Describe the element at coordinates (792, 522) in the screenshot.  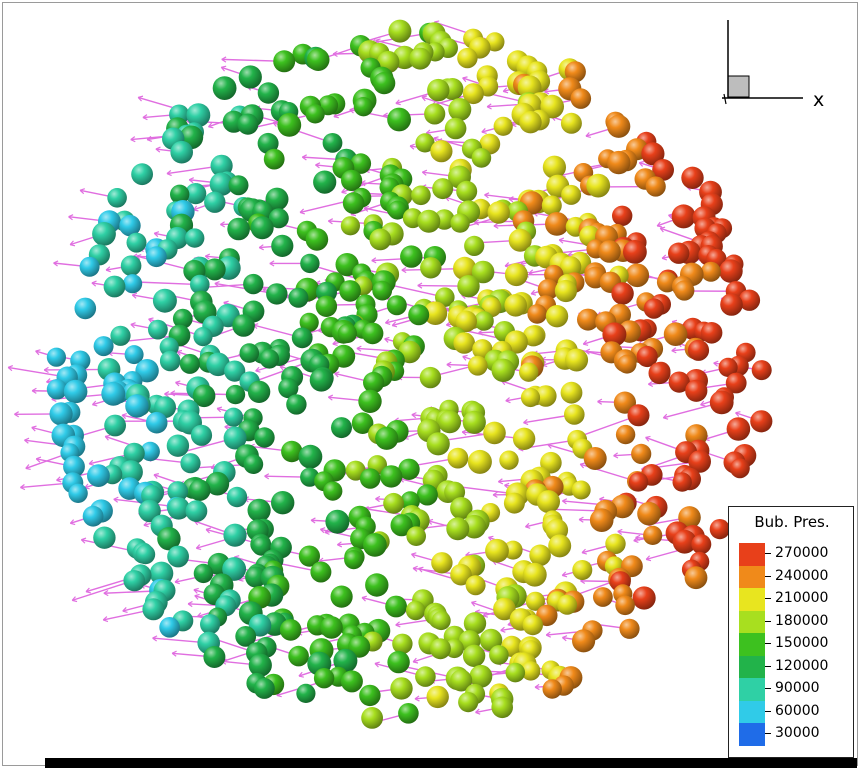
I see `legend-title: Bub. Pres.` at that location.